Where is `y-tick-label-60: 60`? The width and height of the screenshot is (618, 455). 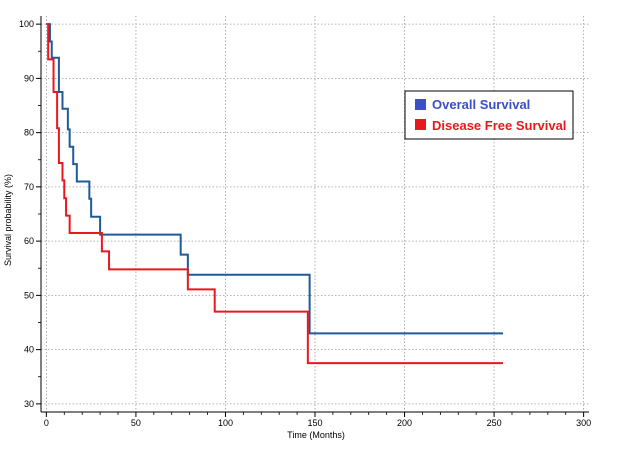 y-tick-label-60: 60 is located at coordinates (29, 241).